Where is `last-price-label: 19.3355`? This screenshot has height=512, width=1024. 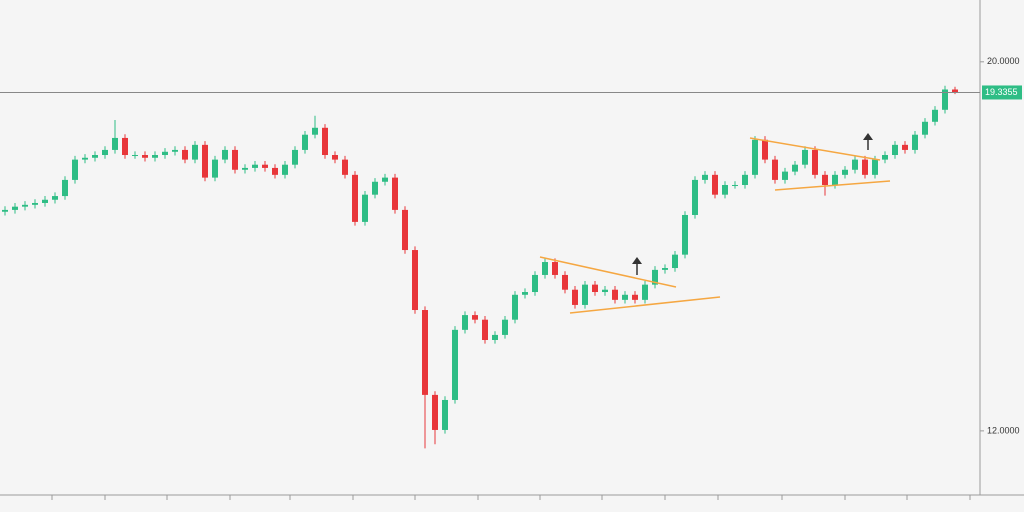 last-price-label: 19.3355 is located at coordinates (1001, 92).